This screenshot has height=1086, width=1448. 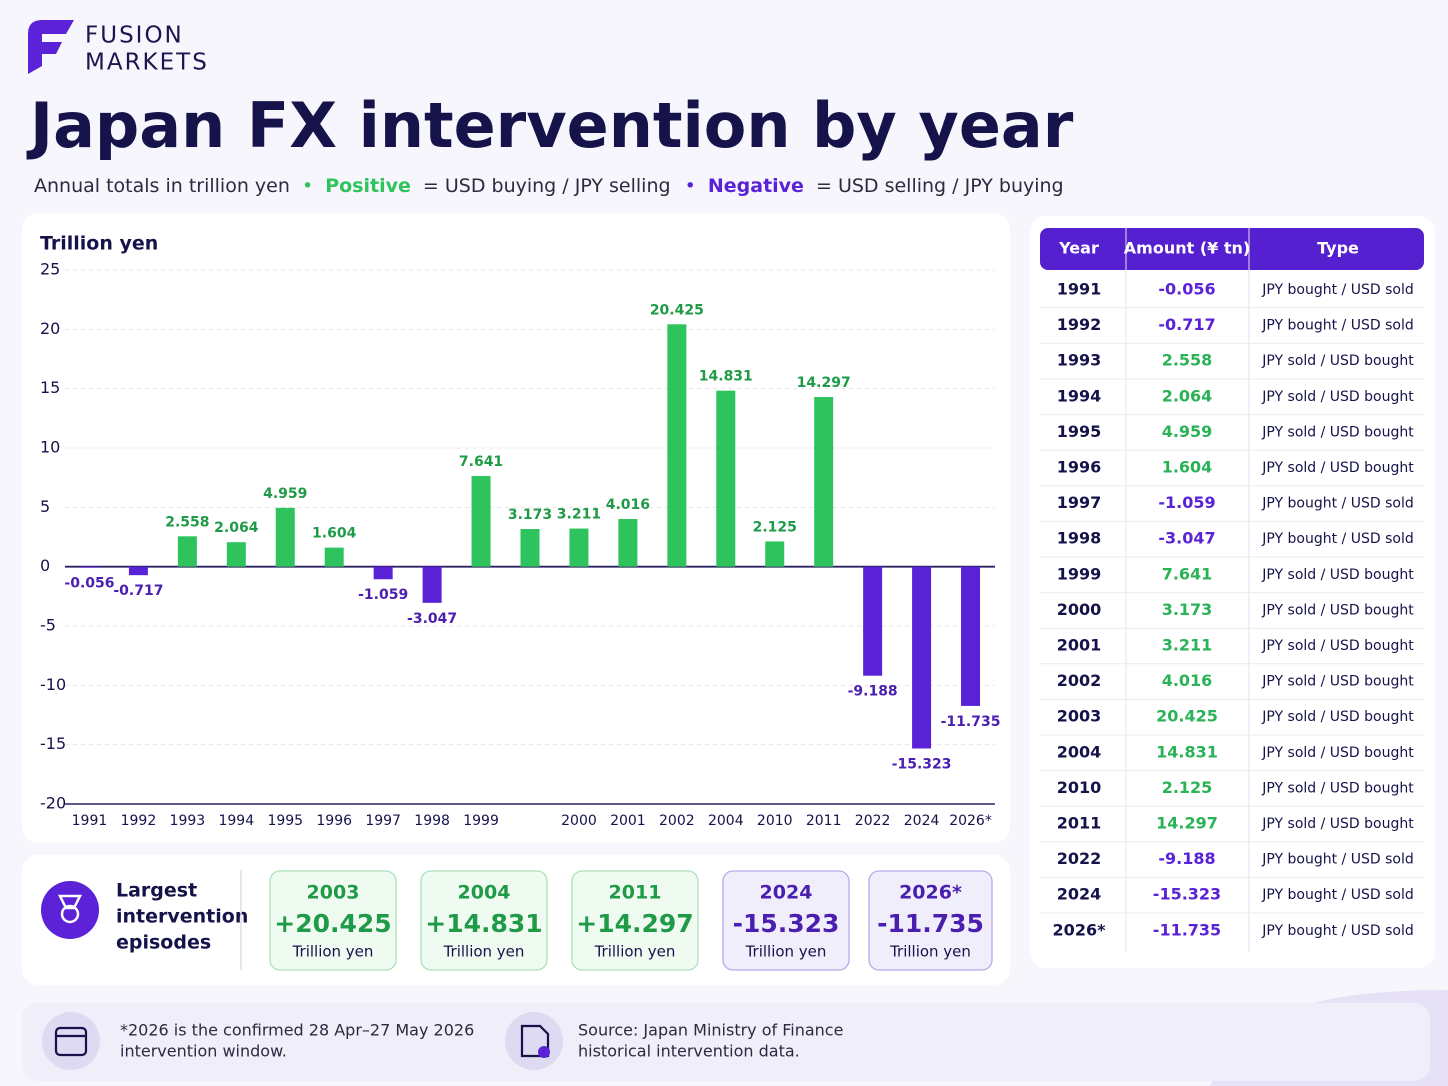 I want to click on x-tick-label: 2002, so click(x=677, y=821).